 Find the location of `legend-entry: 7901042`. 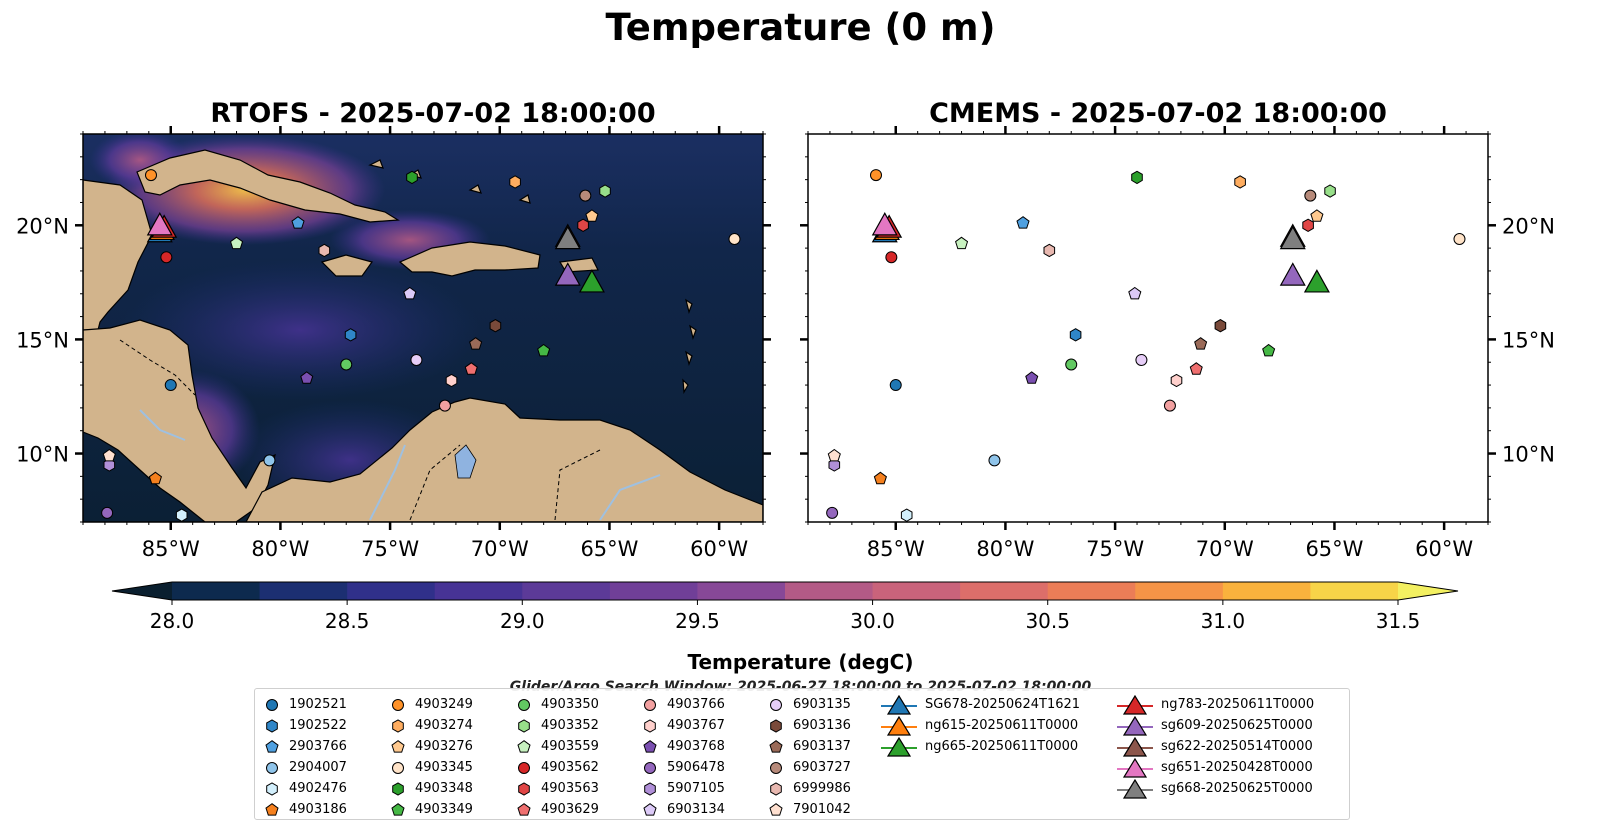

legend-entry: 7901042 is located at coordinates (809, 809).